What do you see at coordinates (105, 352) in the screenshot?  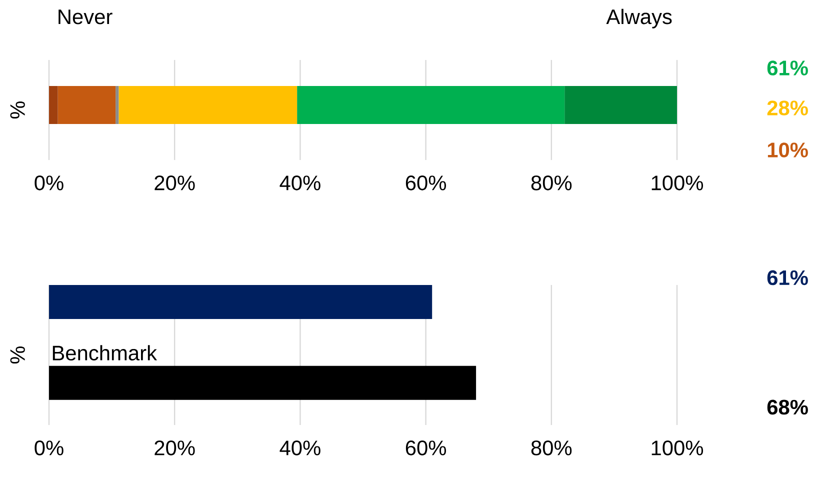 I see `y-tick-label: Benchmark` at bounding box center [105, 352].